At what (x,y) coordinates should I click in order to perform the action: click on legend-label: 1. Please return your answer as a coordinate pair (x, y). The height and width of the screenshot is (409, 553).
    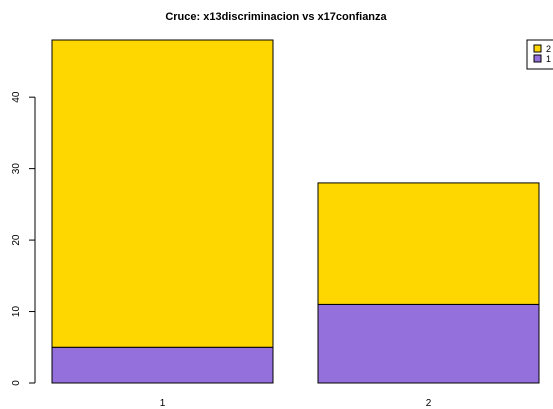
    Looking at the image, I should click on (548, 59).